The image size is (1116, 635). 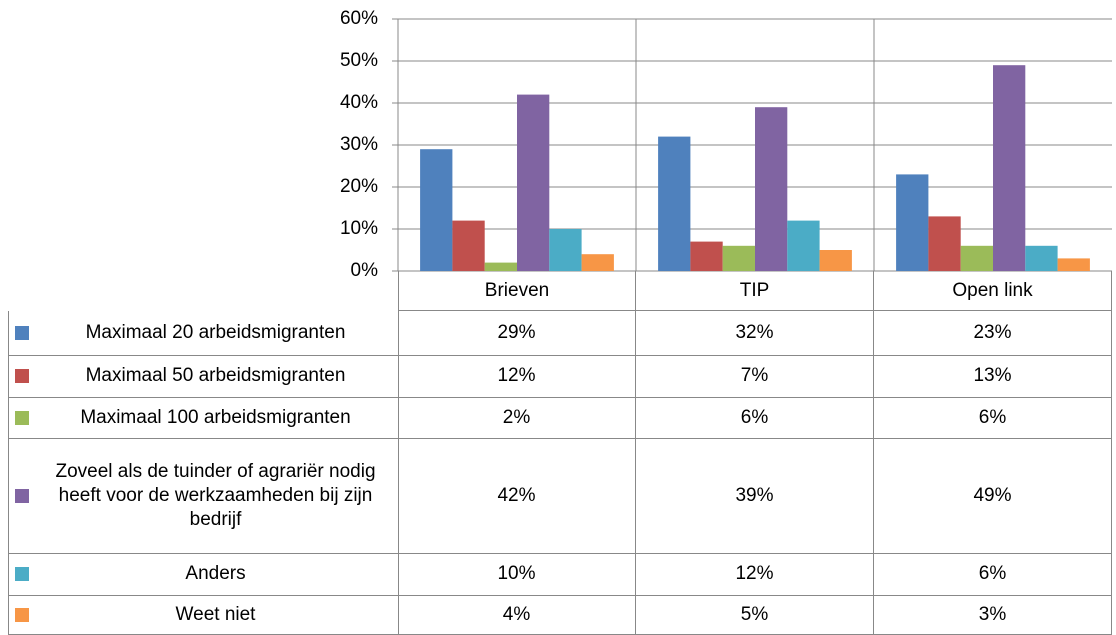 What do you see at coordinates (359, 60) in the screenshot?
I see `y-tick-label: 50%` at bounding box center [359, 60].